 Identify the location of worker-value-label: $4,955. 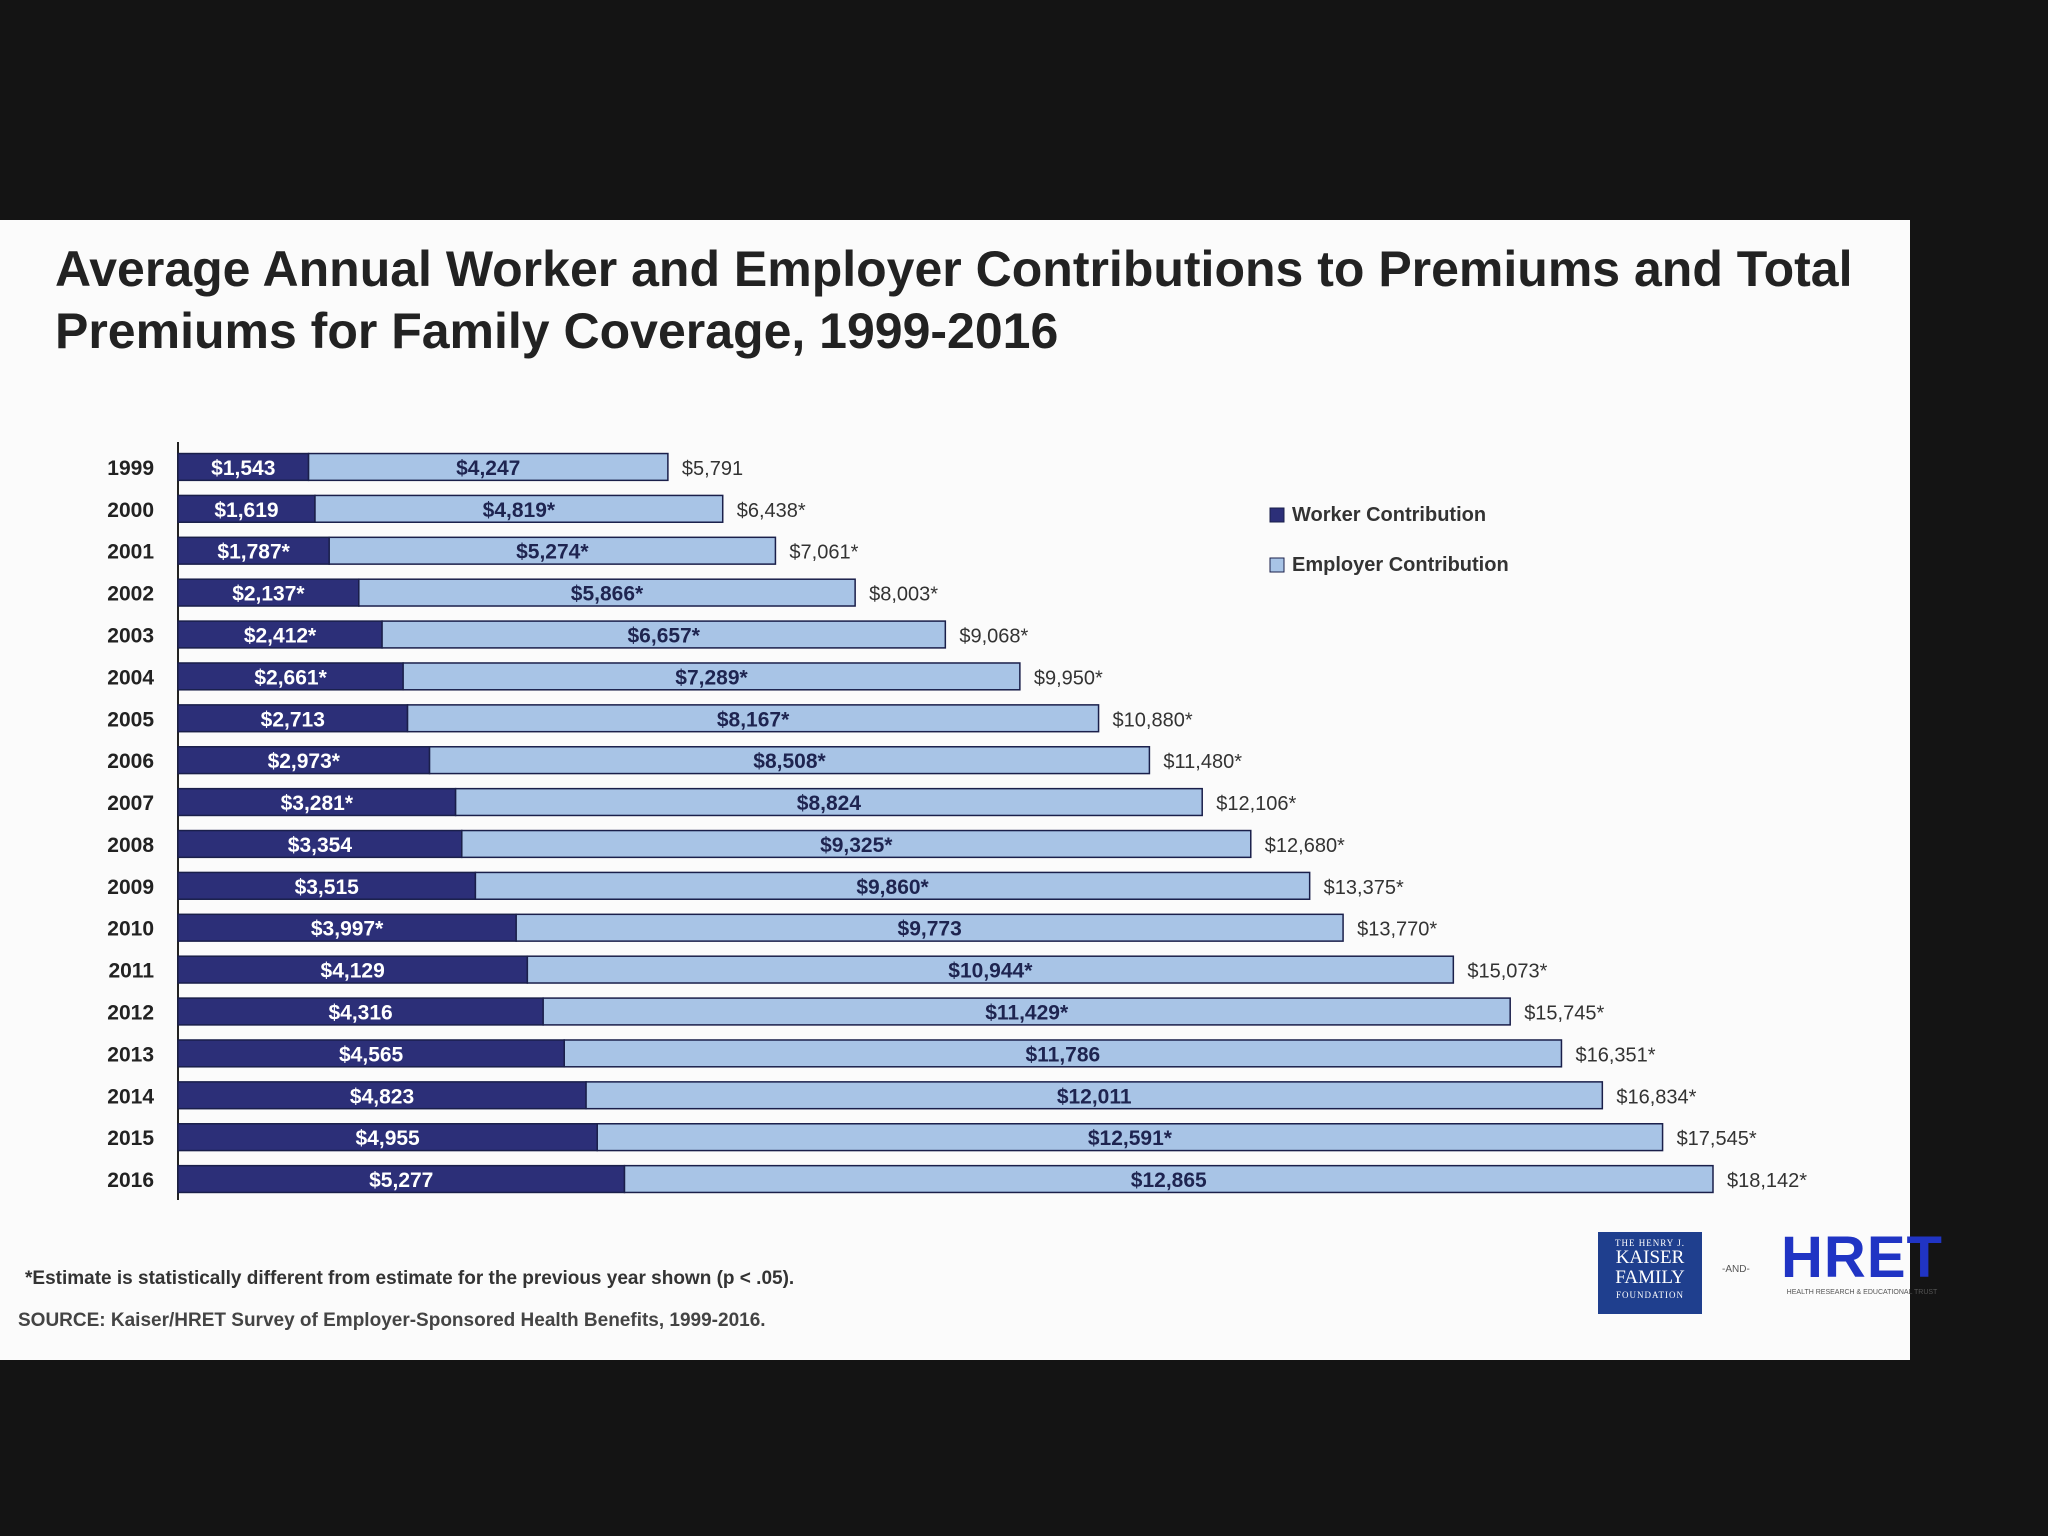
(388, 1138).